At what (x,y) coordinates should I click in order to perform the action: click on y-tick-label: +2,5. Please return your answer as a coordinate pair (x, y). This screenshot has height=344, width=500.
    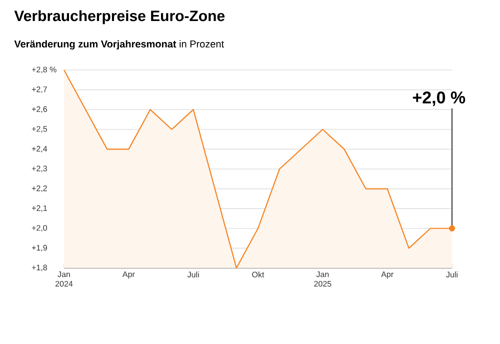
    Looking at the image, I should click on (39, 129).